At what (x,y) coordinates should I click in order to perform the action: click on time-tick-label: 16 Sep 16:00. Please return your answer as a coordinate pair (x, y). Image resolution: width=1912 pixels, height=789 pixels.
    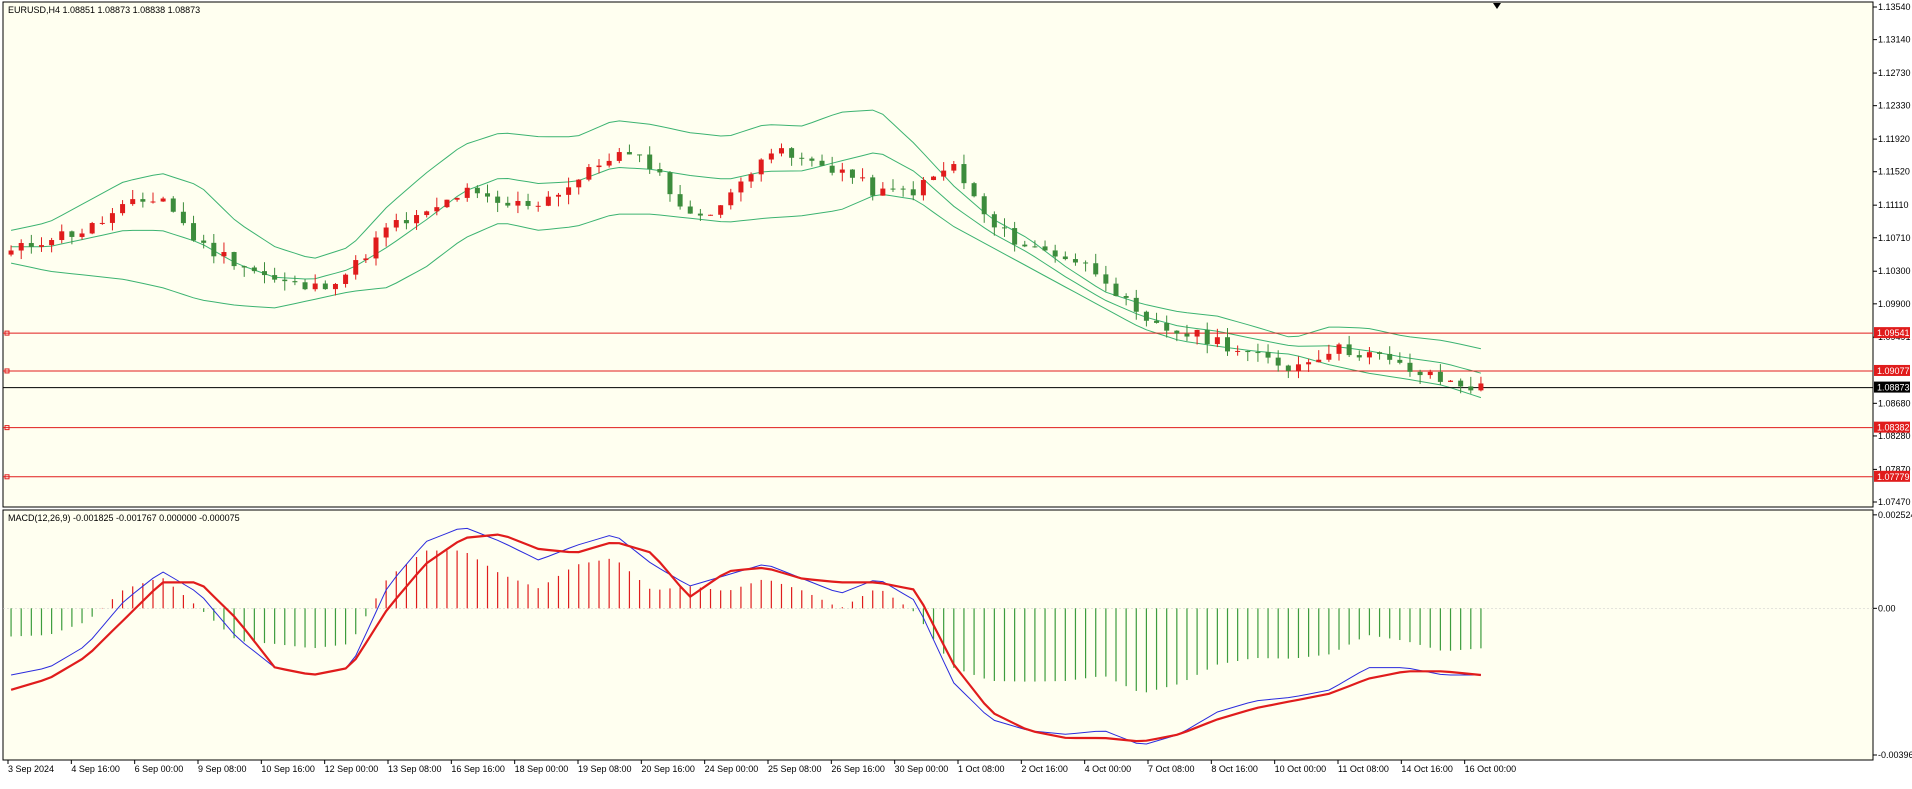
    Looking at the image, I should click on (478, 769).